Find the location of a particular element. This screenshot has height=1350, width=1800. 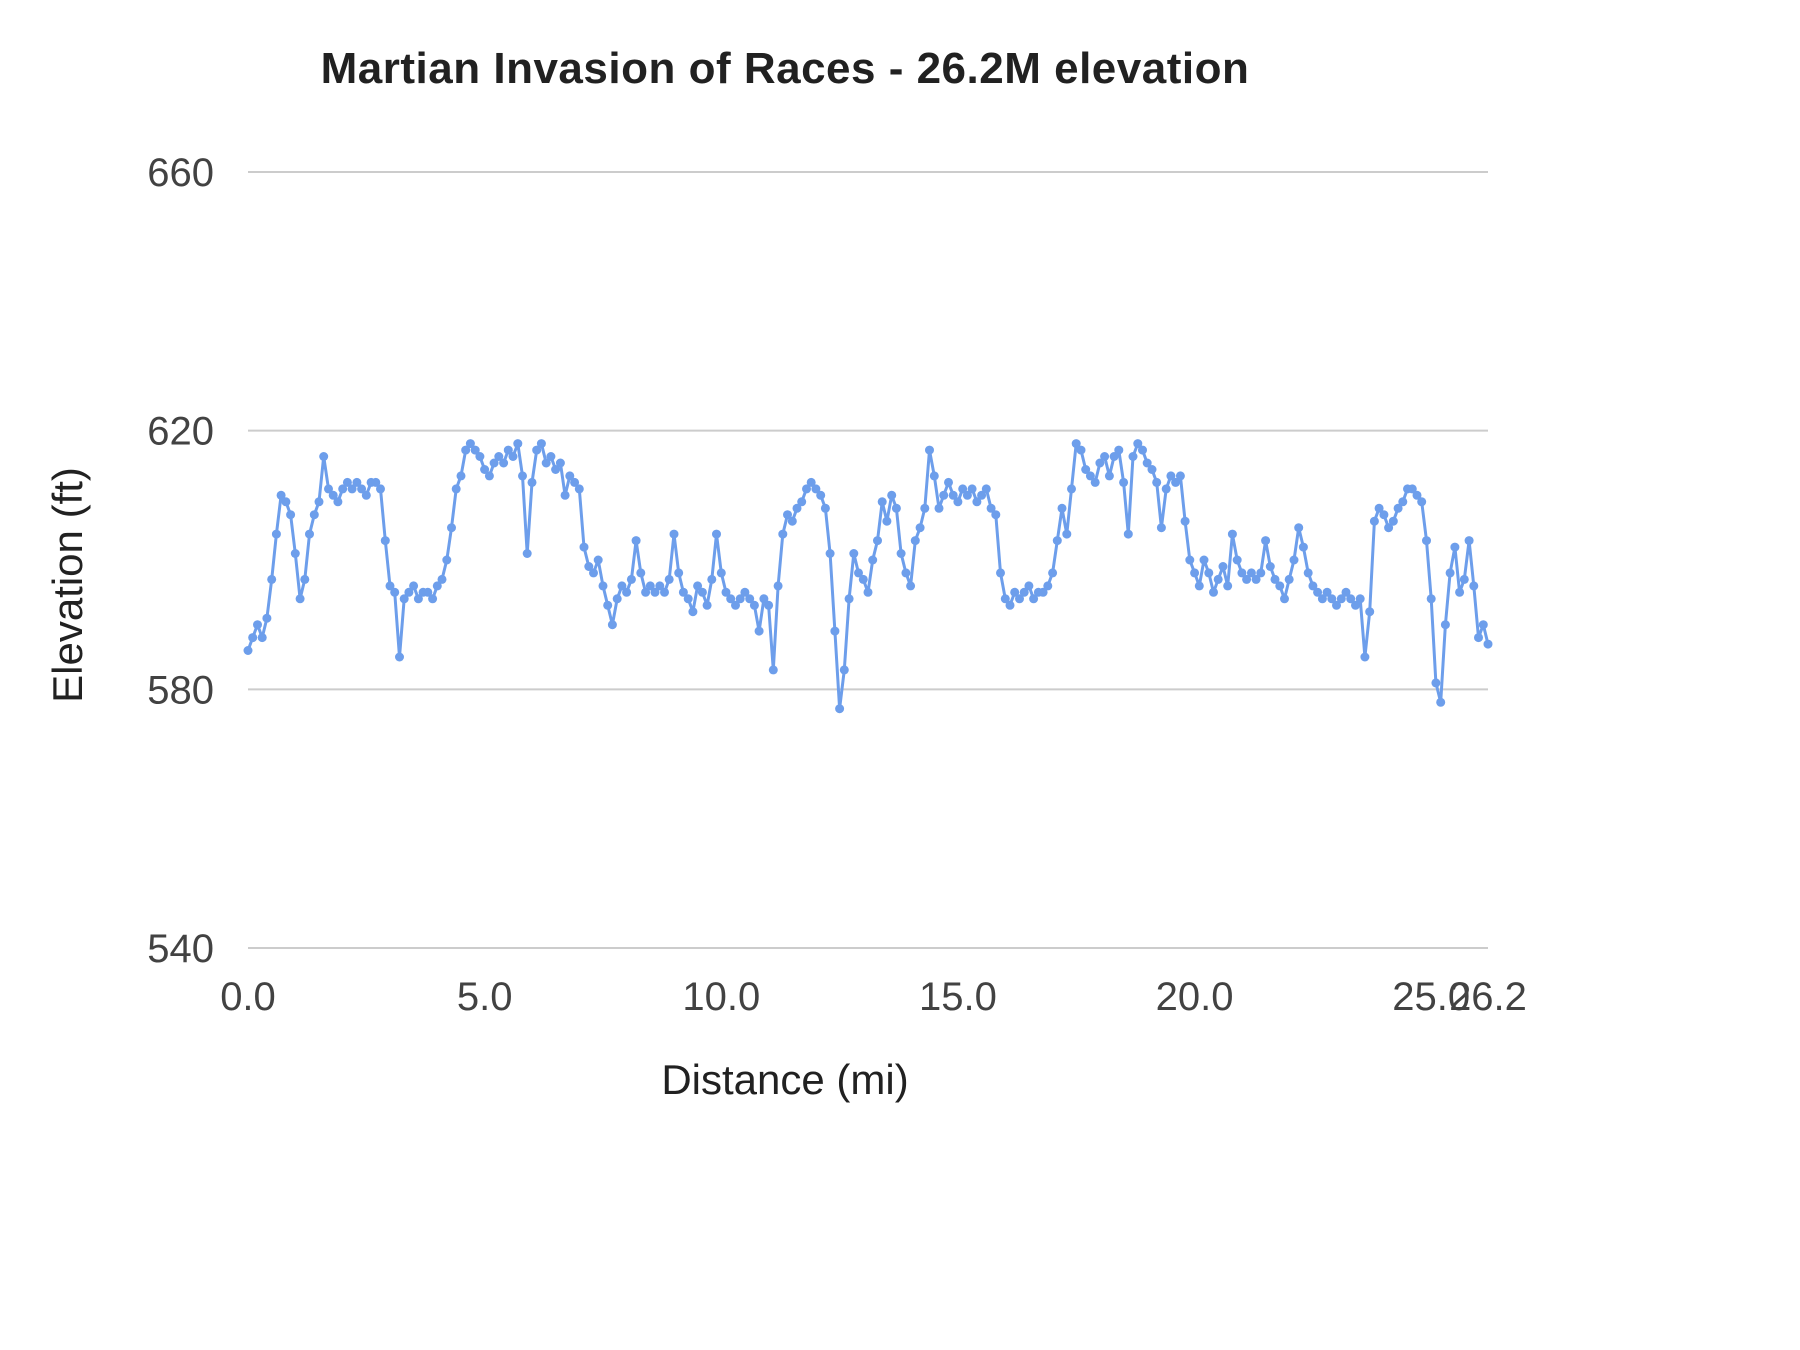

x-tick-label: 5.0 is located at coordinates (485, 997).